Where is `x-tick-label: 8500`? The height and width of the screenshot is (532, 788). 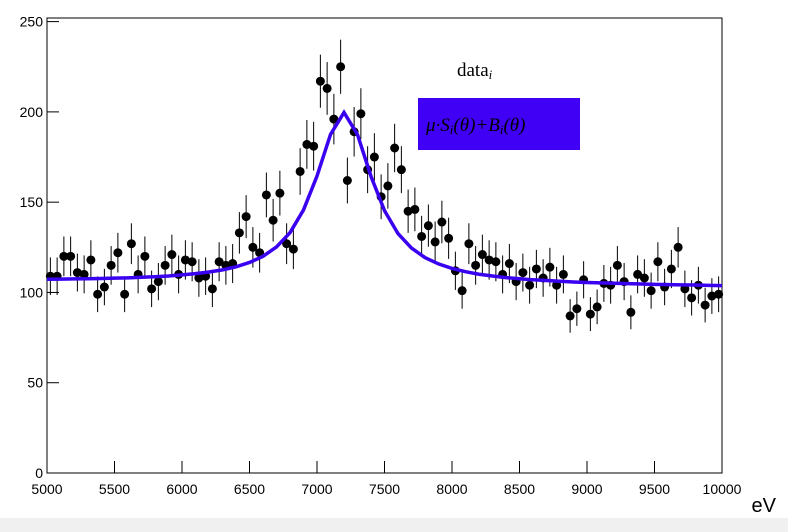 x-tick-label: 8500 is located at coordinates (519, 489).